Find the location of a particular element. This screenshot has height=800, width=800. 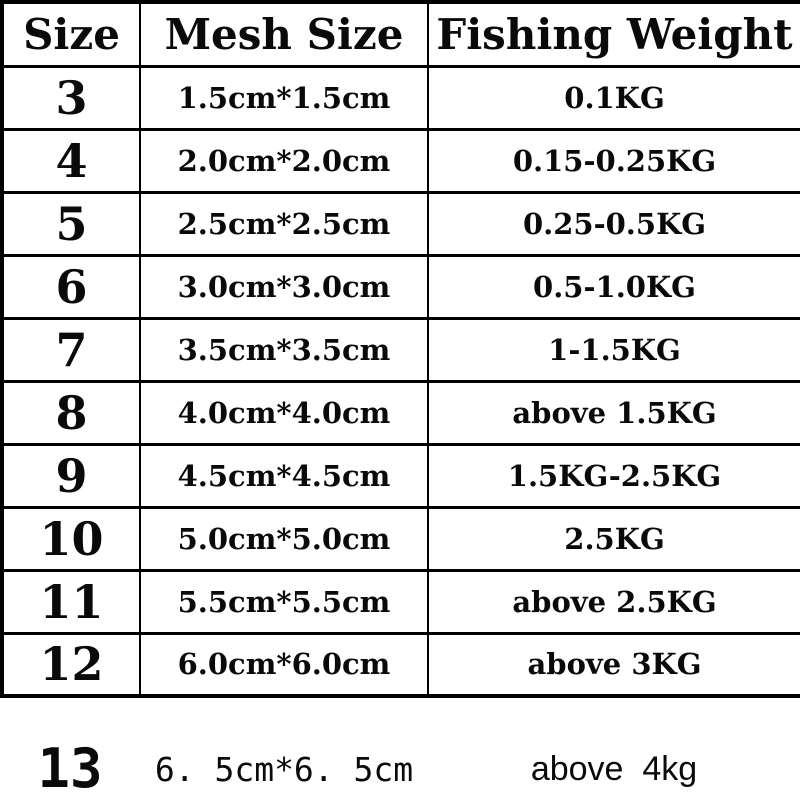

mesh-cell: 3.0cm*3.0cm is located at coordinates (284, 286).